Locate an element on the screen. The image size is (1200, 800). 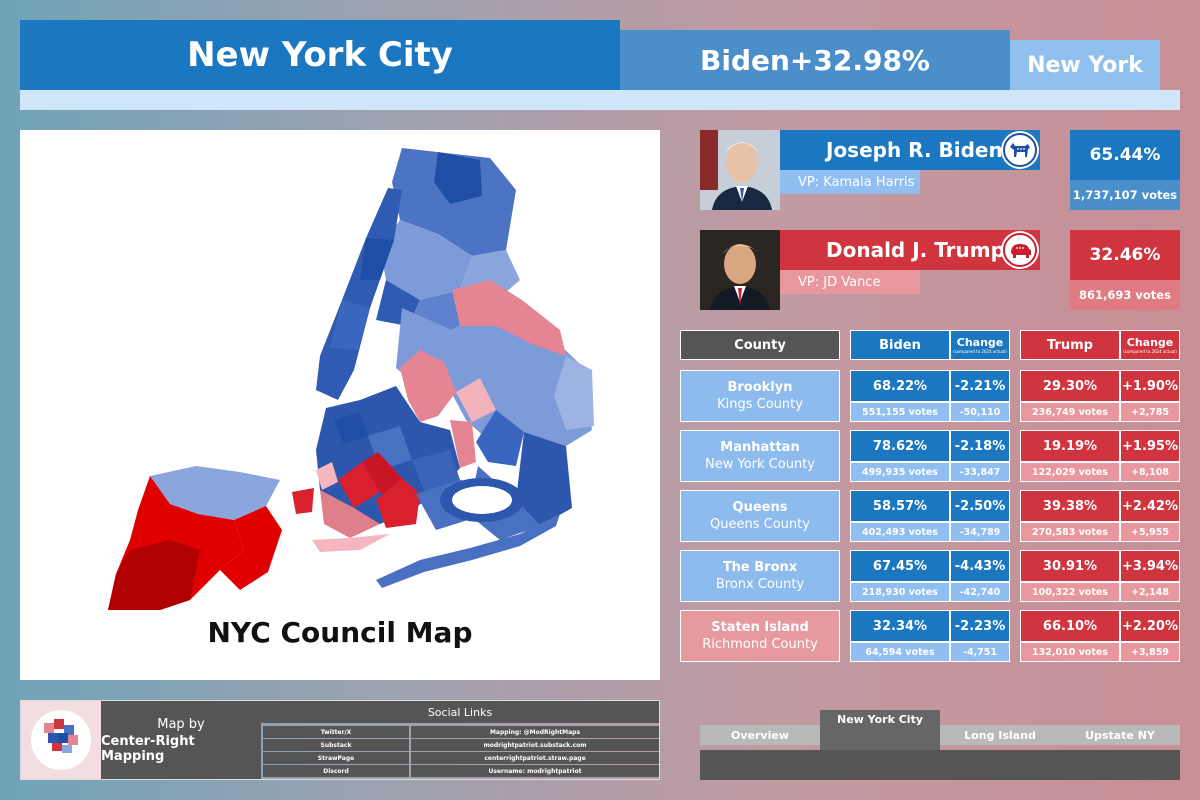
trump-votes-cell: 236,749 votes is located at coordinates (1070, 412).